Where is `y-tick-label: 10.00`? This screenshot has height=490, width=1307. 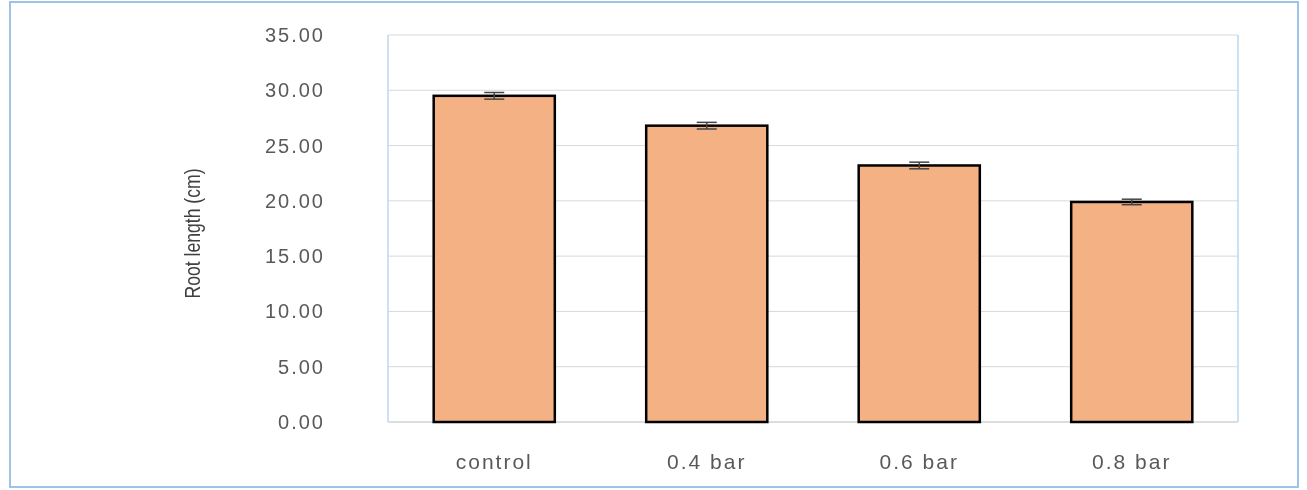
y-tick-label: 10.00 is located at coordinates (294, 311).